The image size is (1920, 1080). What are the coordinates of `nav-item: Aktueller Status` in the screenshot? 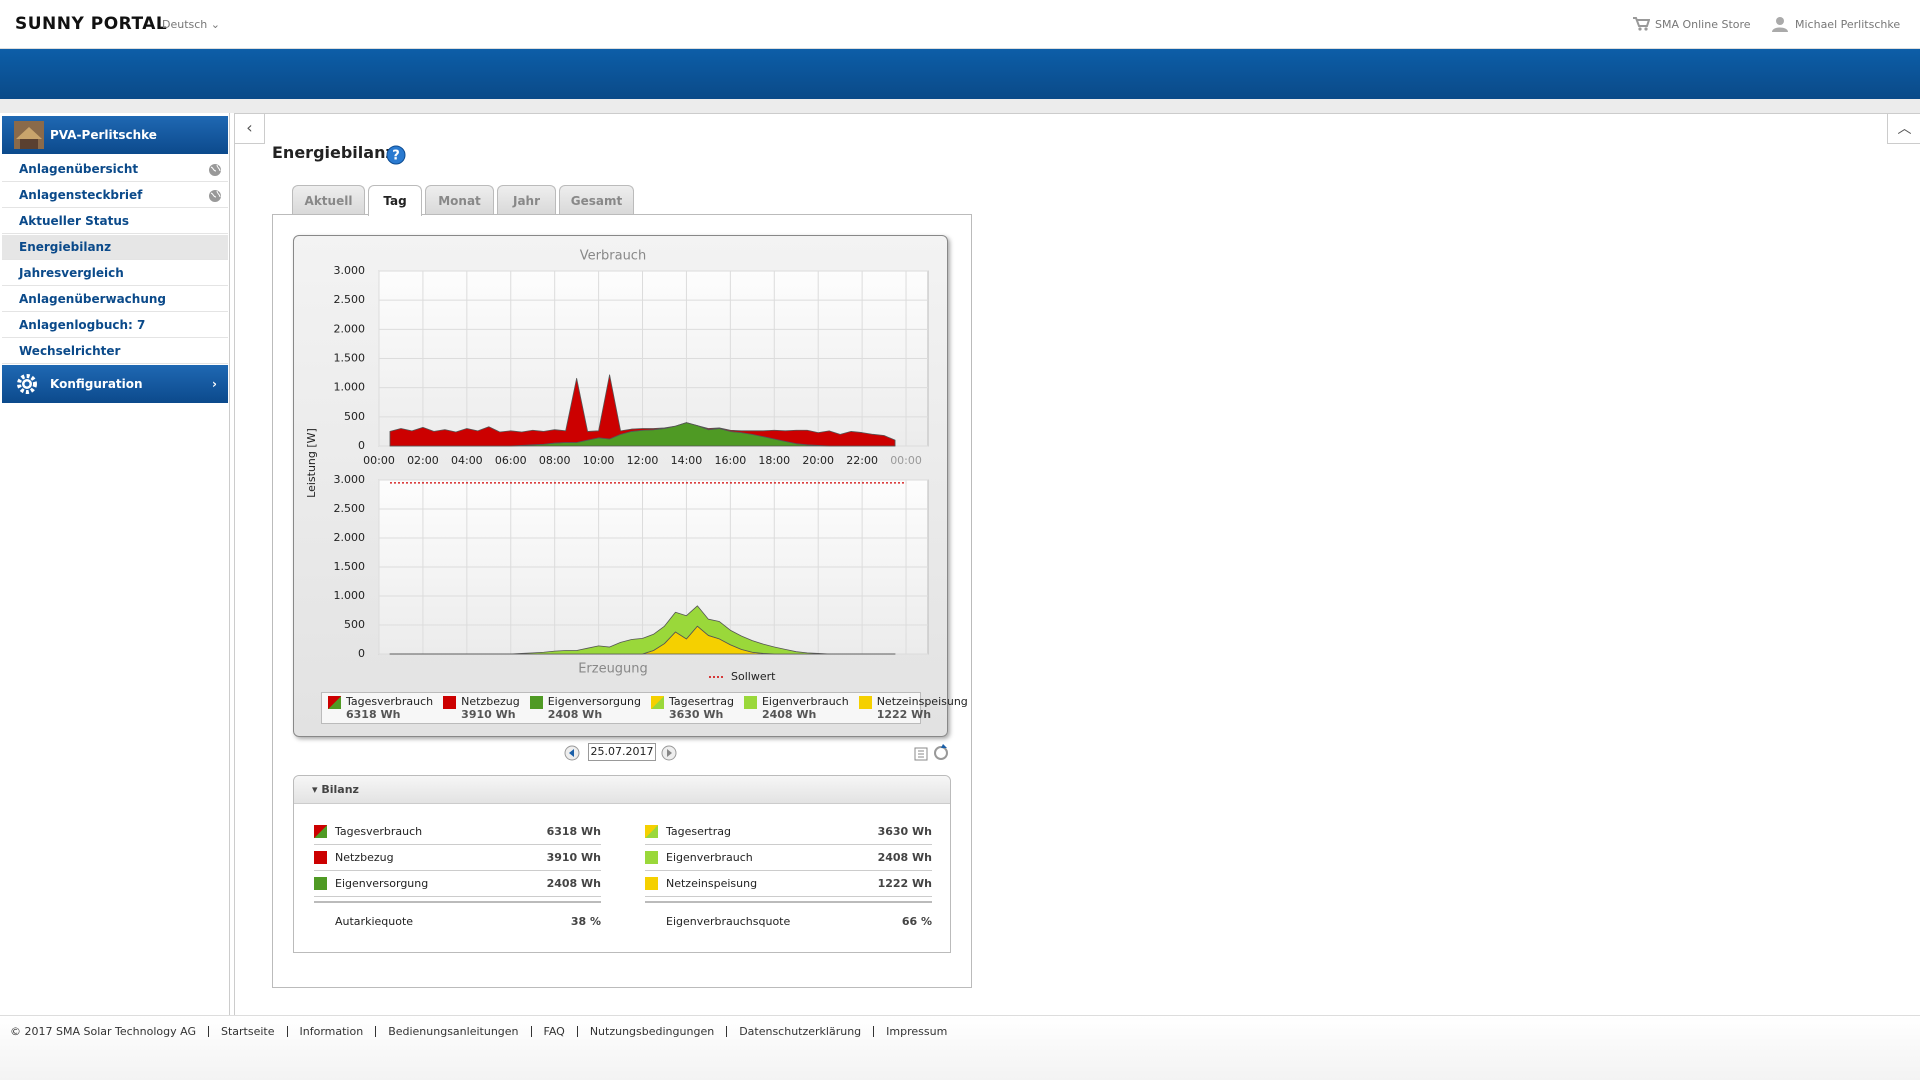 It's located at (115, 221).